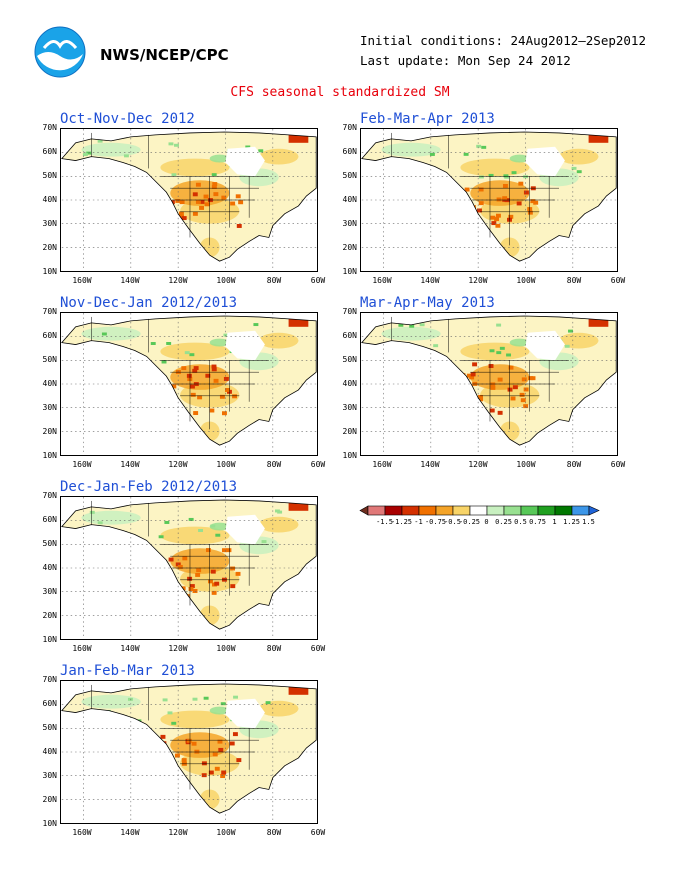  I want to click on panel-title-2: Feb-Mar-Apr 2013, so click(427, 119).